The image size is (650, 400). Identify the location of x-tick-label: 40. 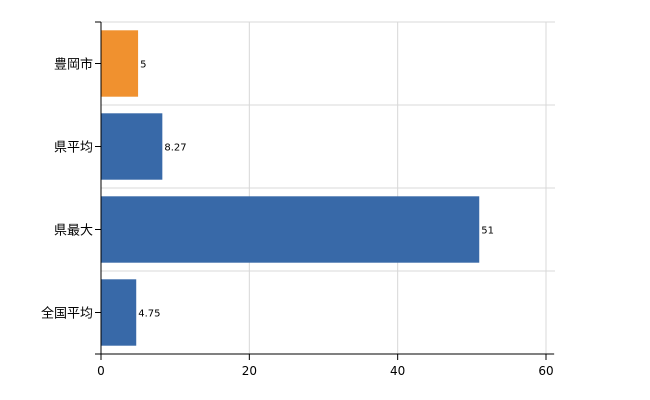
(397, 371).